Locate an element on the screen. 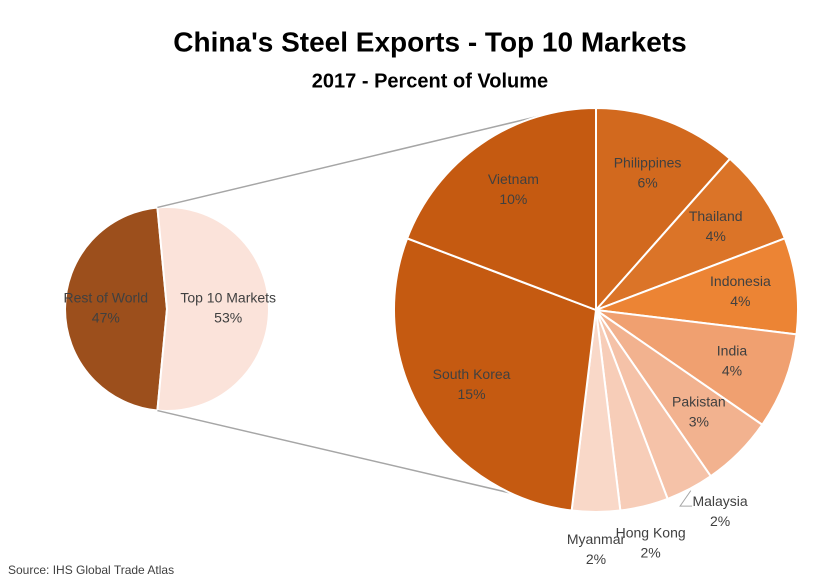  slice-value-label: 3% is located at coordinates (699, 422).